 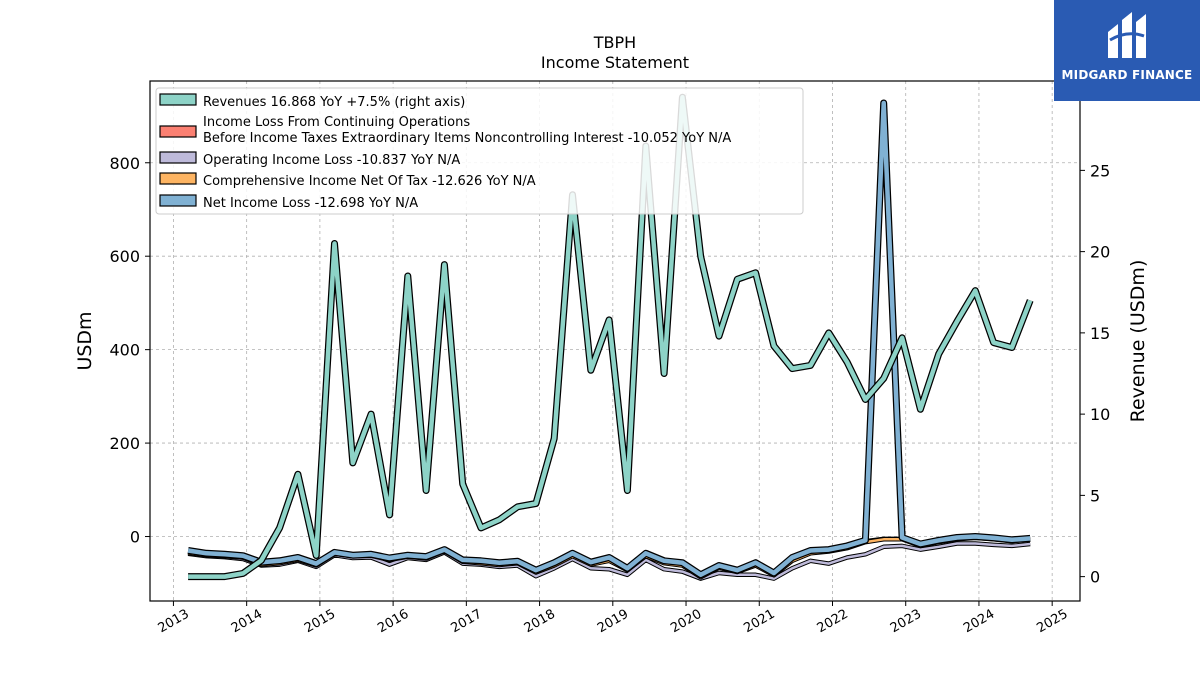 I want to click on brand-logo-mark-icon, so click(x=1127, y=35).